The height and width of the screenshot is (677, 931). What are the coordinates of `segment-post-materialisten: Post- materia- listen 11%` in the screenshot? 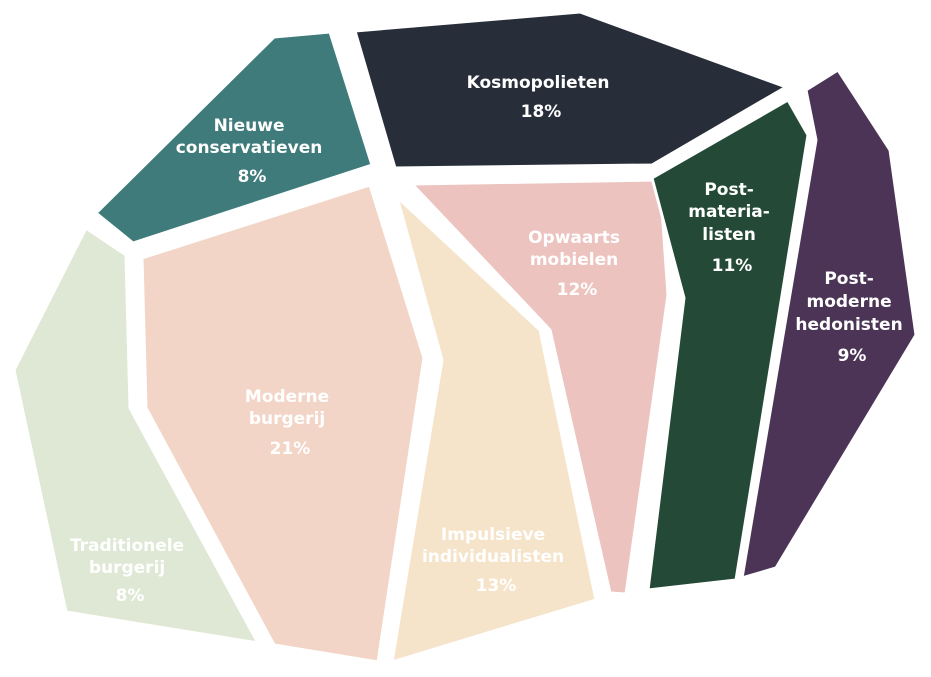 It's located at (728, 345).